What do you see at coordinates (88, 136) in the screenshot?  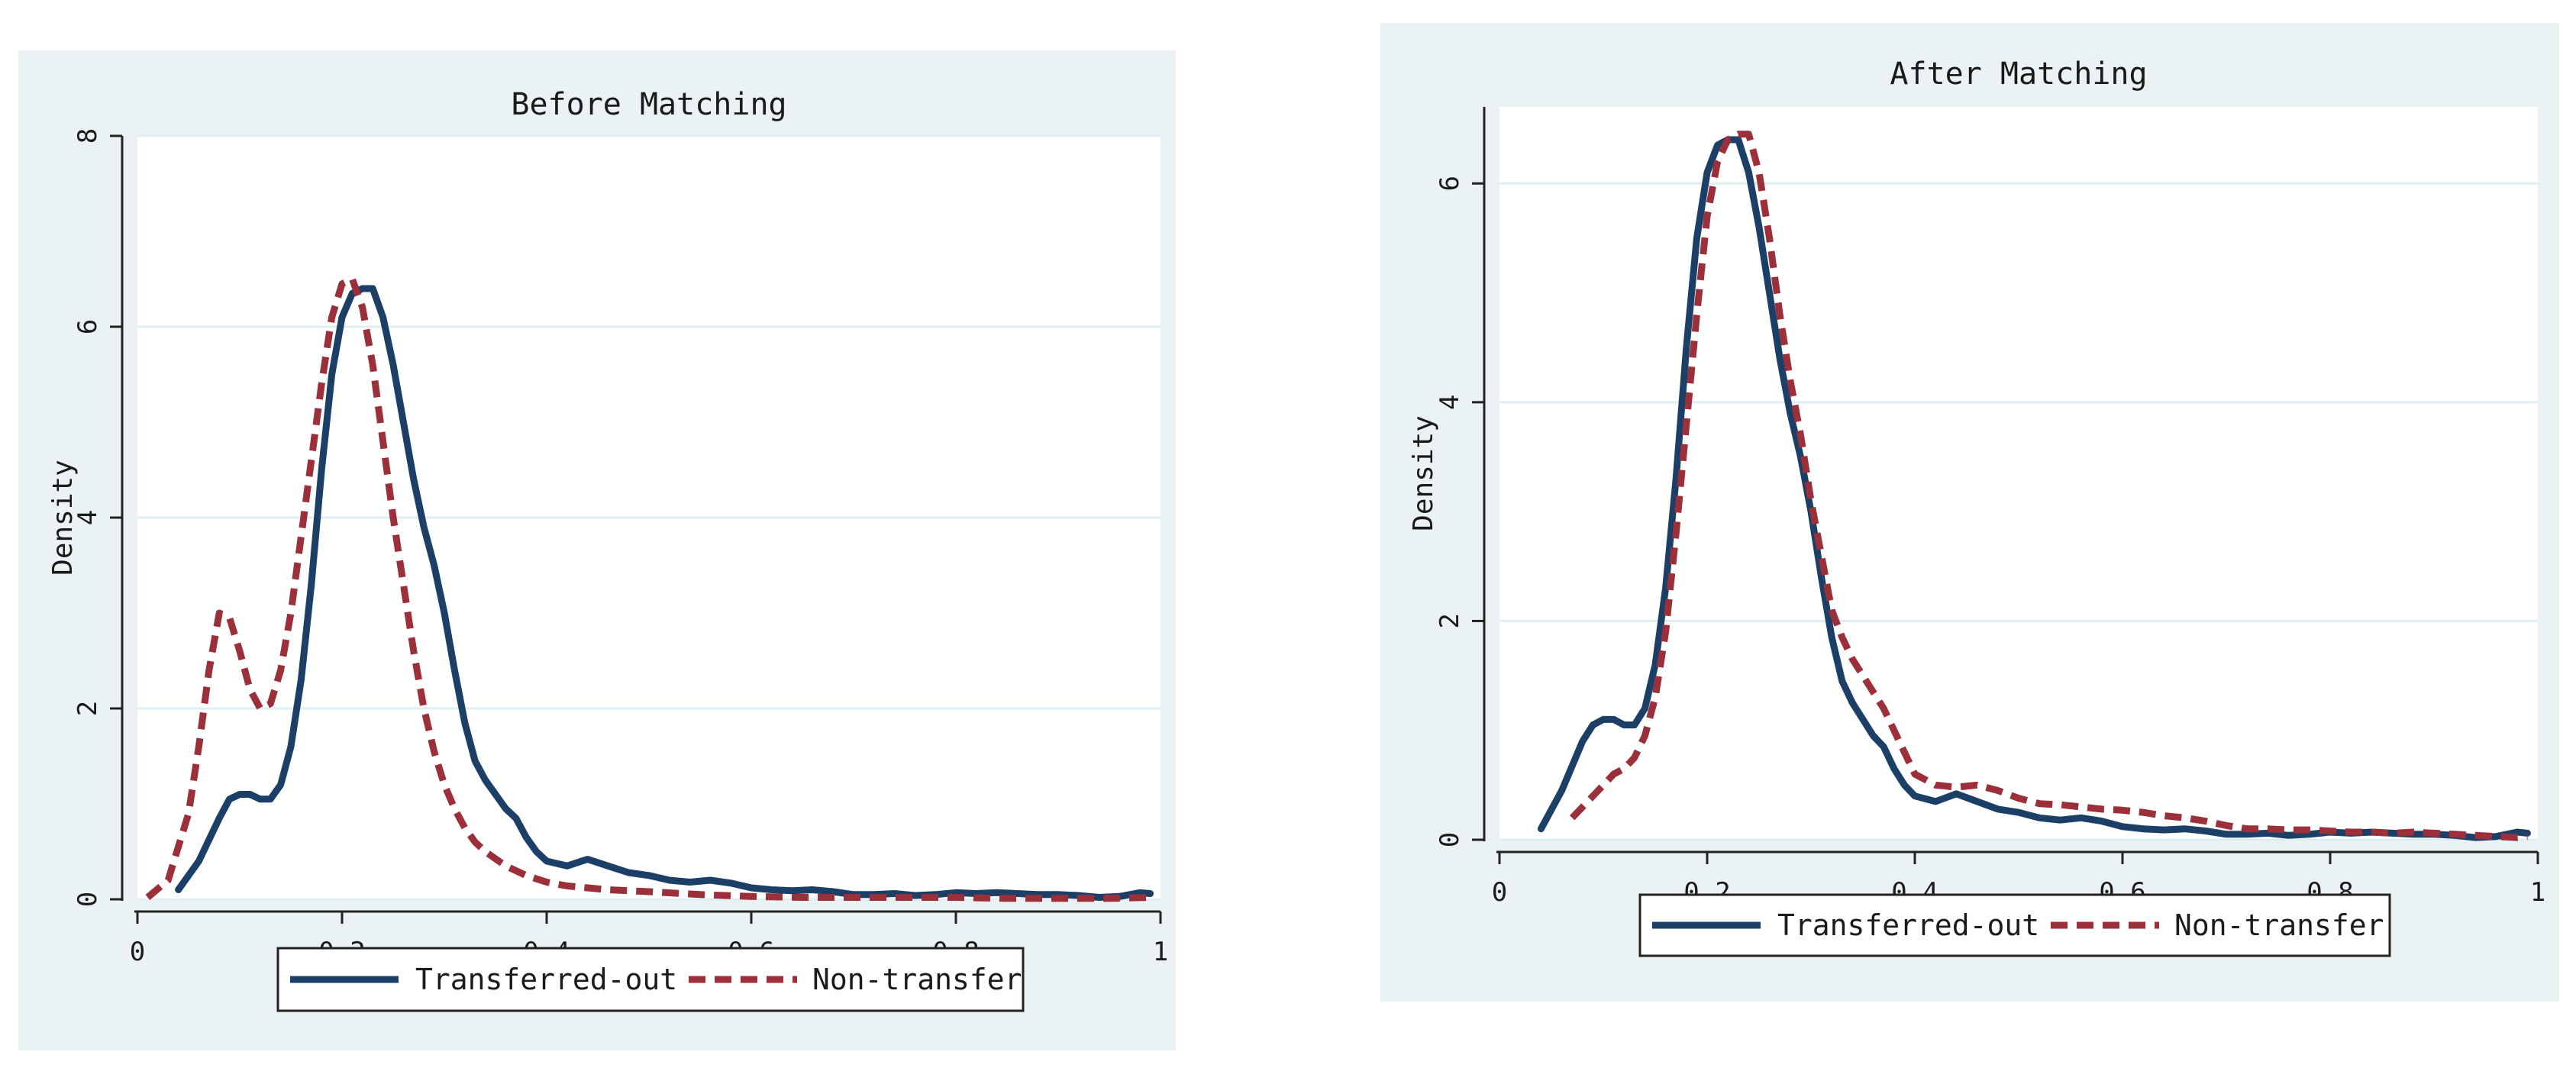 I see `y-tick-label: 8` at bounding box center [88, 136].